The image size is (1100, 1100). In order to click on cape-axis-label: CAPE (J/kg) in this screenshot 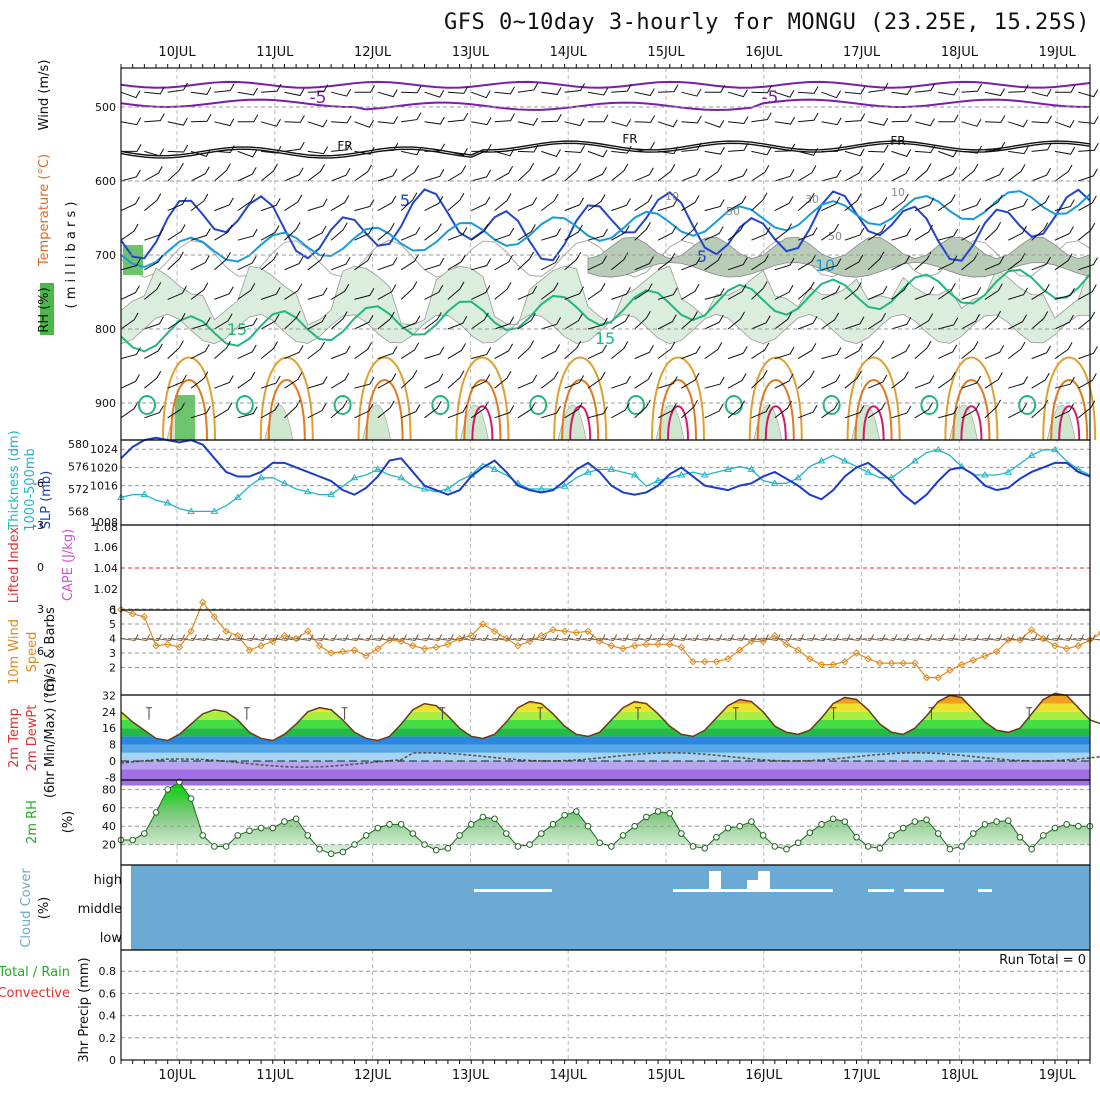, I will do `click(68, 565)`.